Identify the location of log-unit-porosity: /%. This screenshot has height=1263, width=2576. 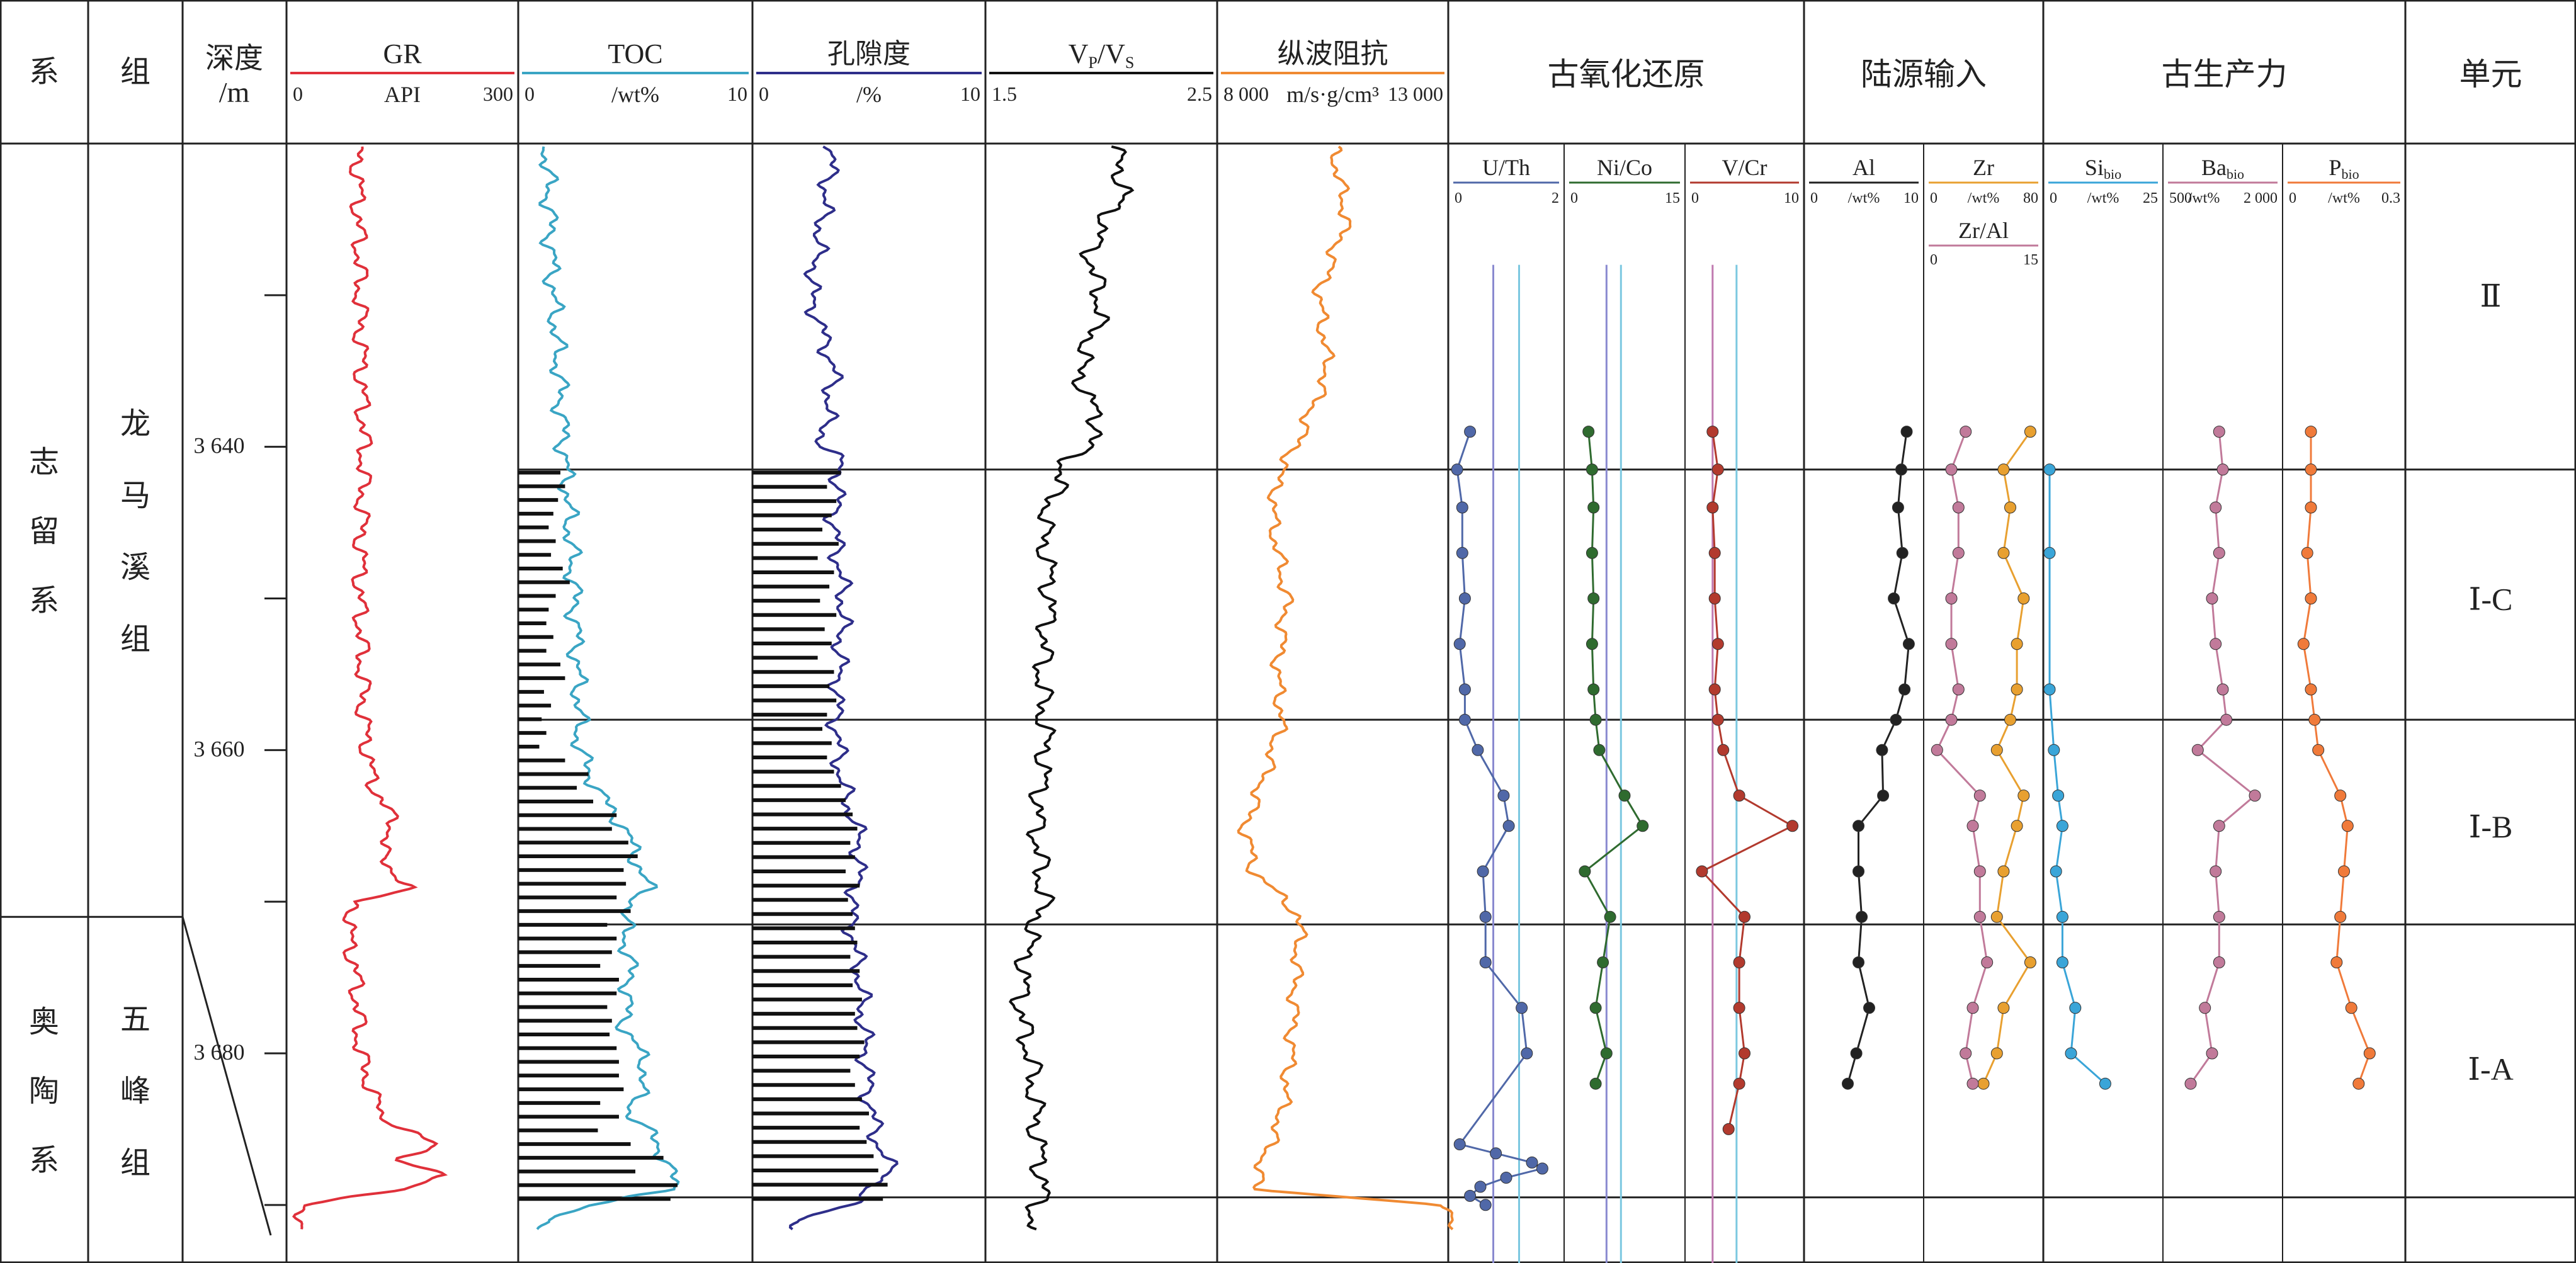
(869, 95).